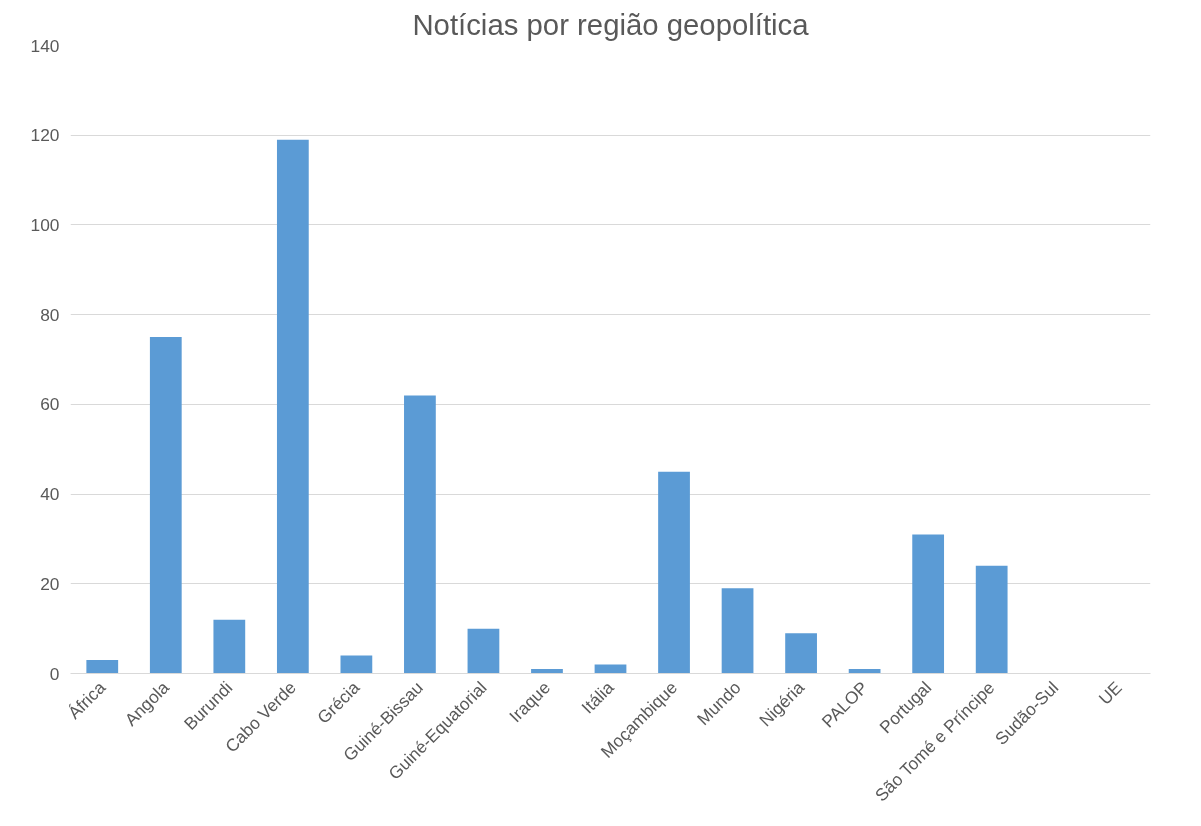 The image size is (1201, 826). I want to click on y-tick-label: 80, so click(50, 314).